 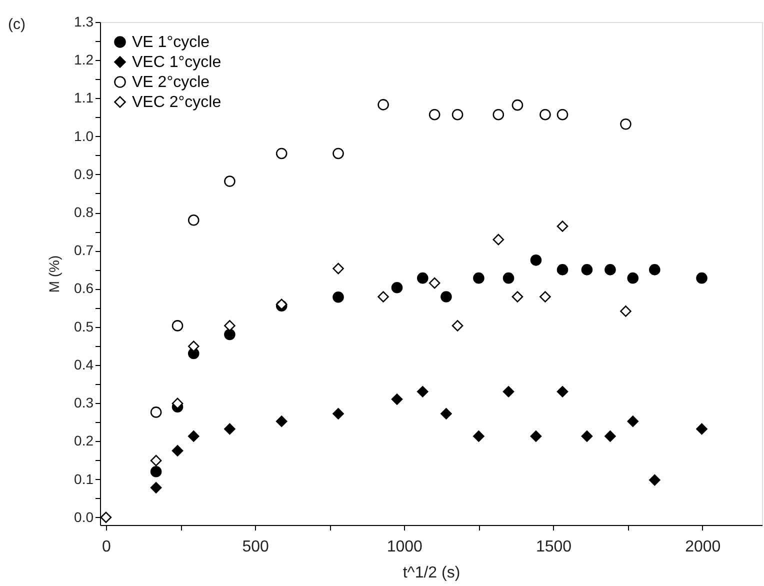 I want to click on y-tick-label: 0.2, so click(x=84, y=440).